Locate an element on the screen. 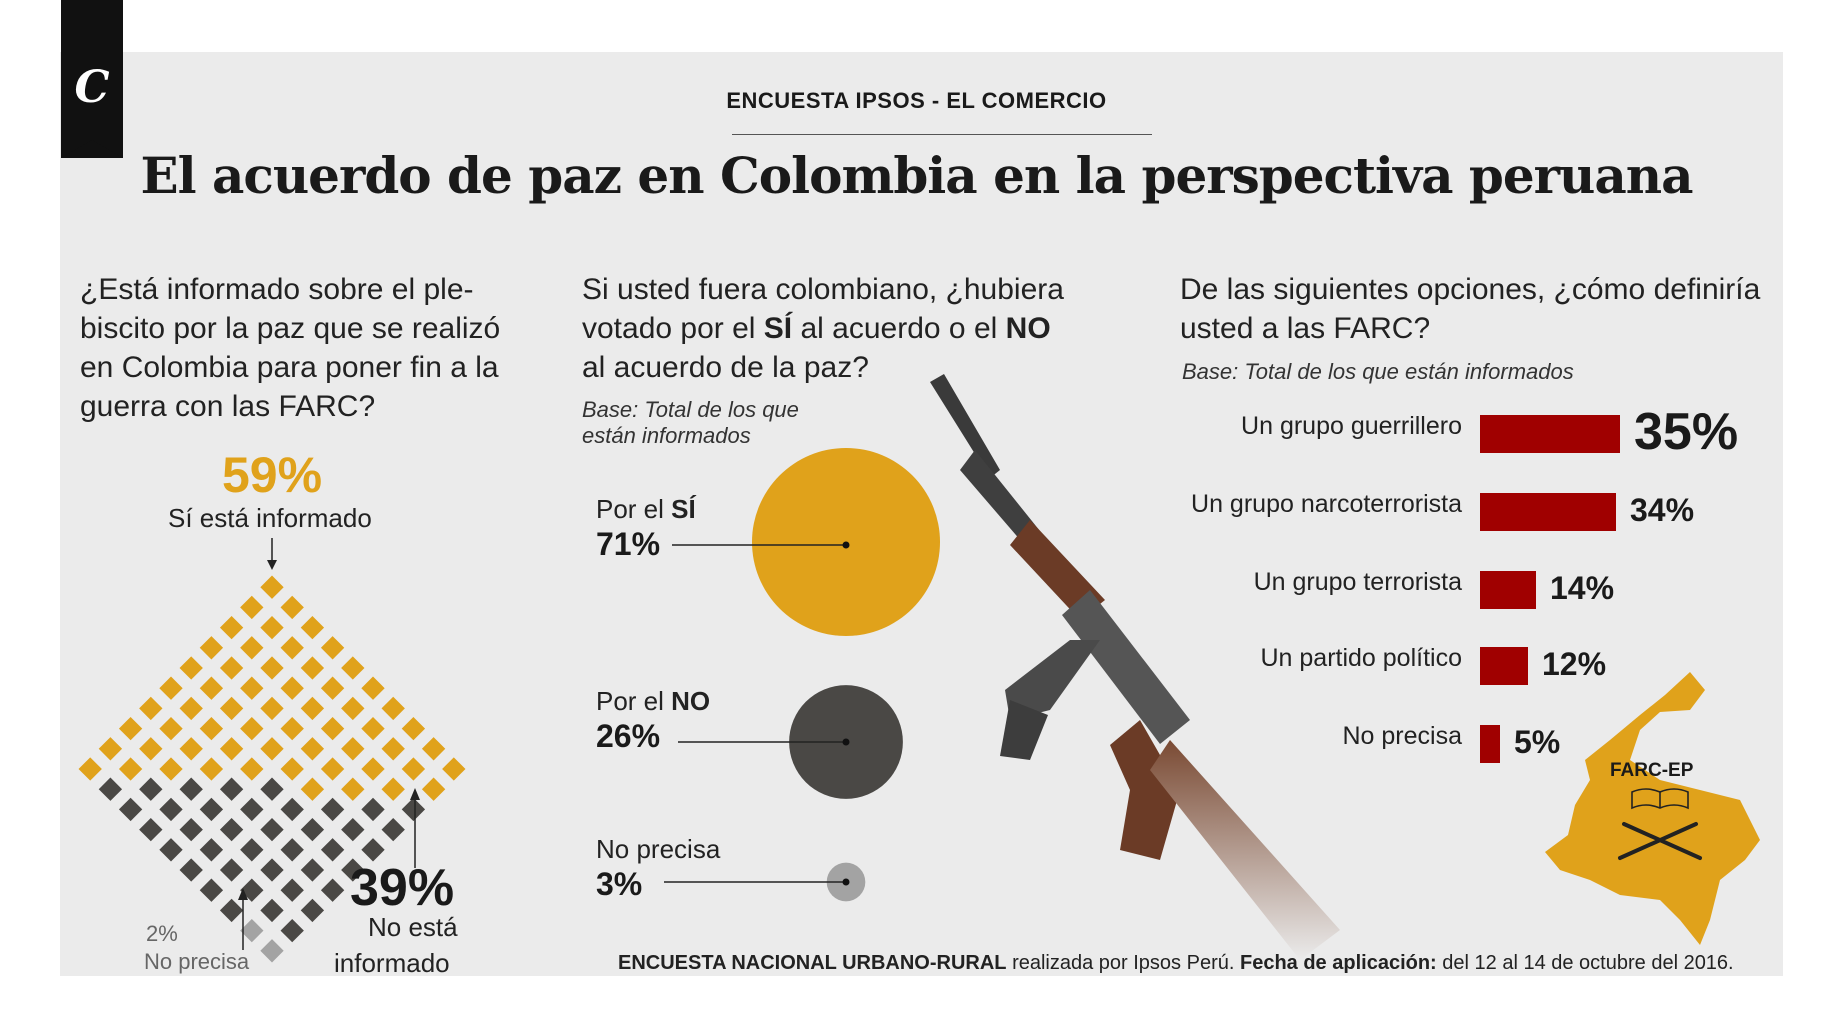 The image size is (1833, 1024). bar-category-label: No precisa is located at coordinates (1402, 736).